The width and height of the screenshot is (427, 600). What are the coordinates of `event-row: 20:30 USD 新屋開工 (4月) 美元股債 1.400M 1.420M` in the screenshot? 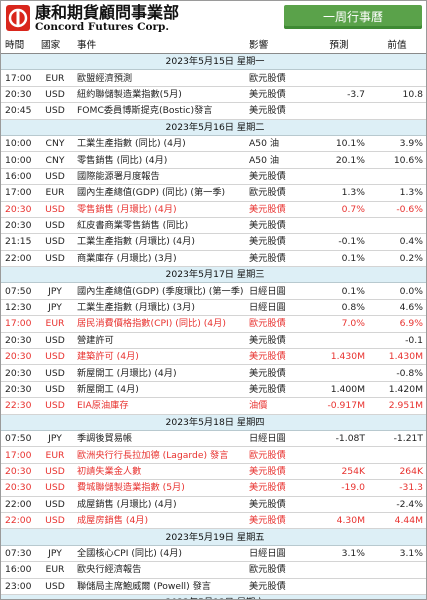 It's located at (213, 390).